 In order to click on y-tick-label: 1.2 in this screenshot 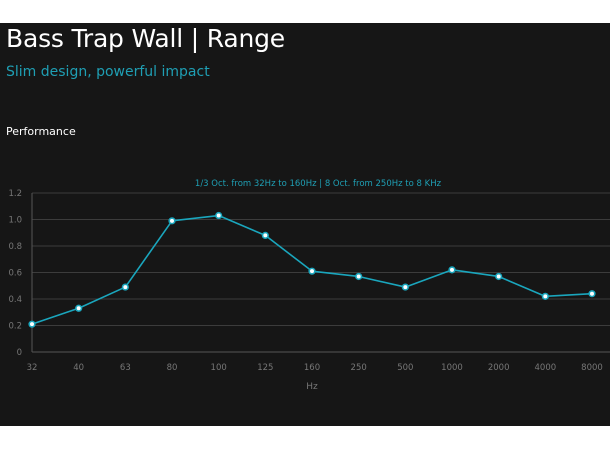, I will do `click(15, 194)`.